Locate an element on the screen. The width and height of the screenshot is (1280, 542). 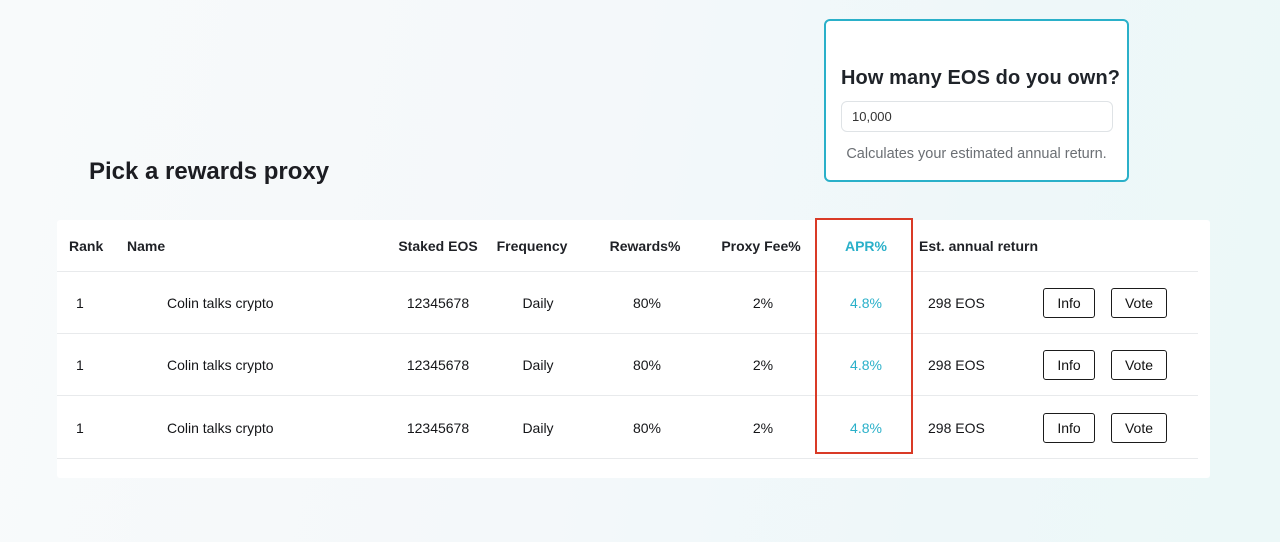
header-annual-return: Est. annual return is located at coordinates (979, 245).